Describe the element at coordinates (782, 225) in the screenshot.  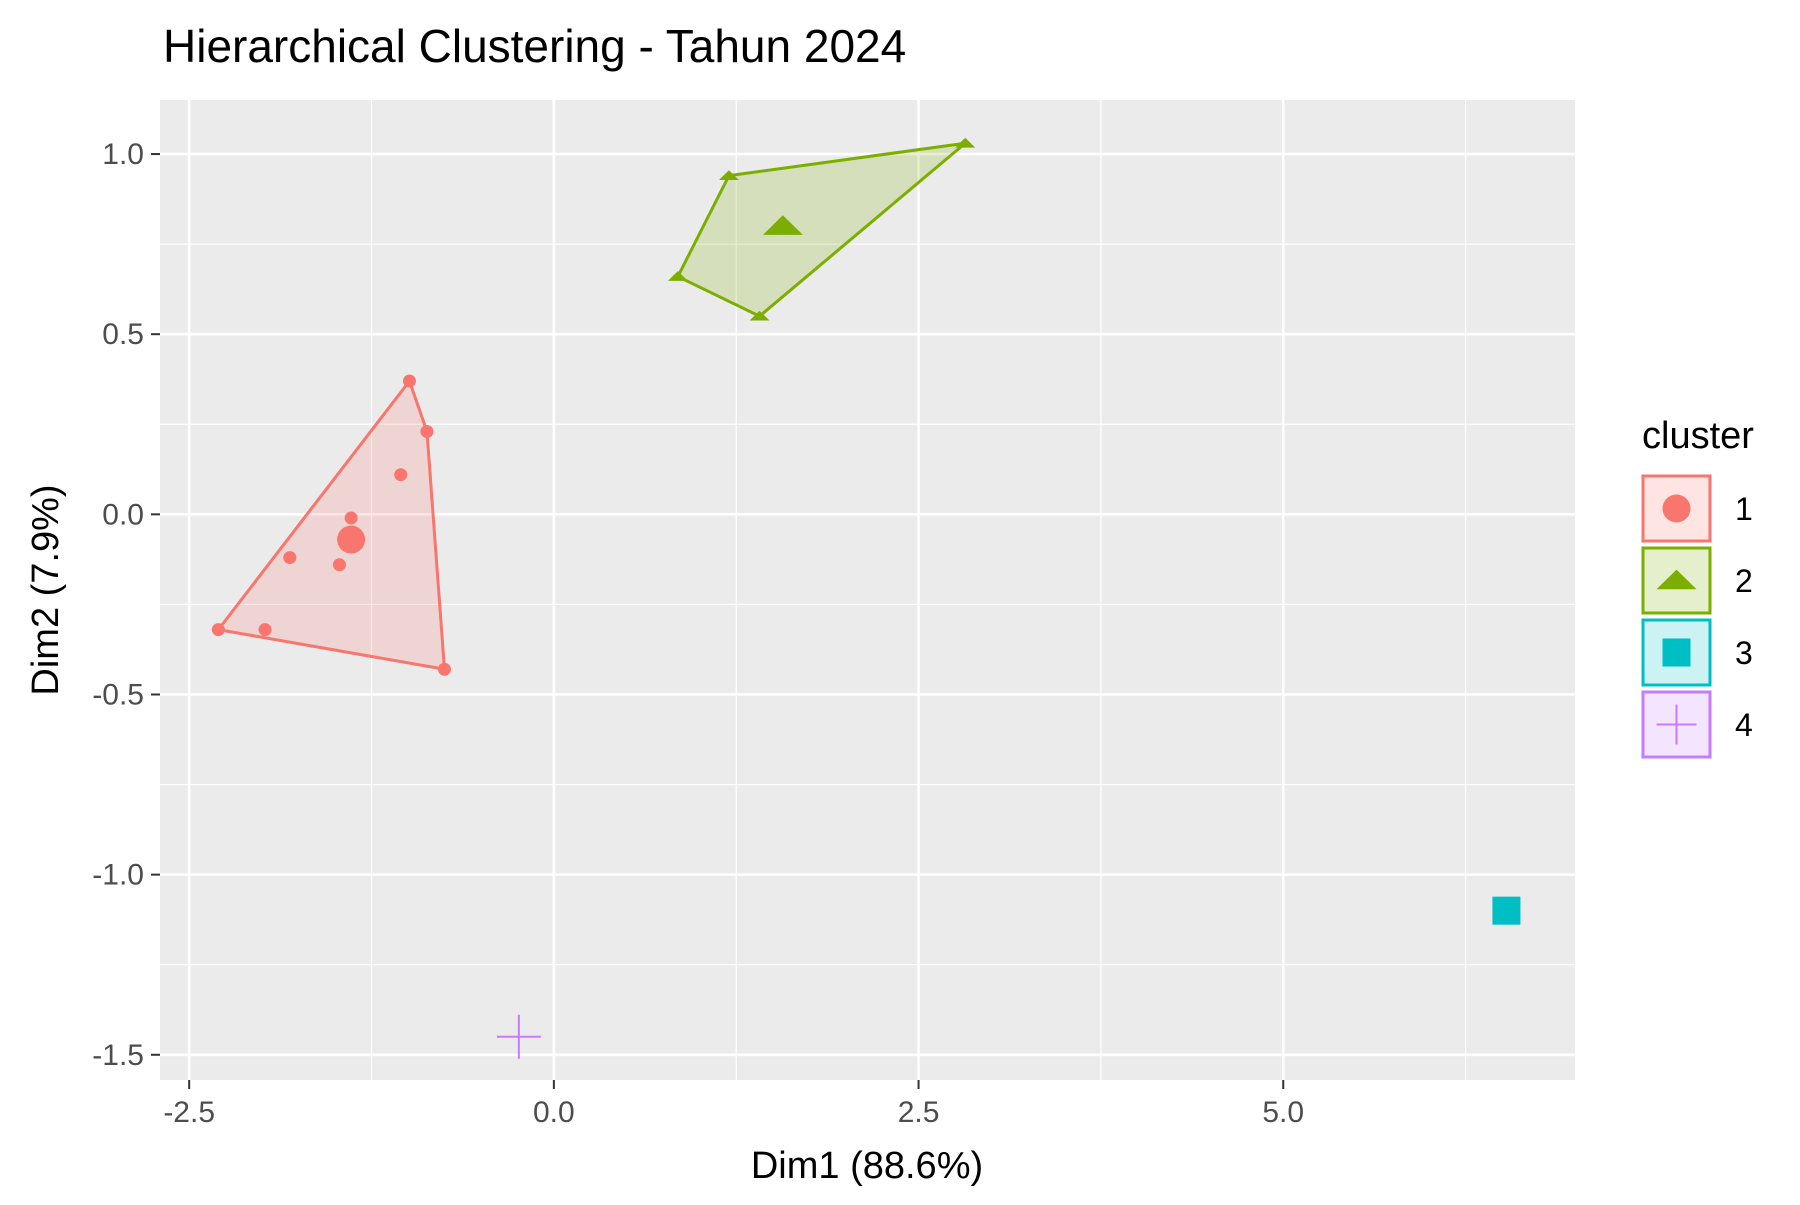
I see `cluster-2-centroid` at that location.